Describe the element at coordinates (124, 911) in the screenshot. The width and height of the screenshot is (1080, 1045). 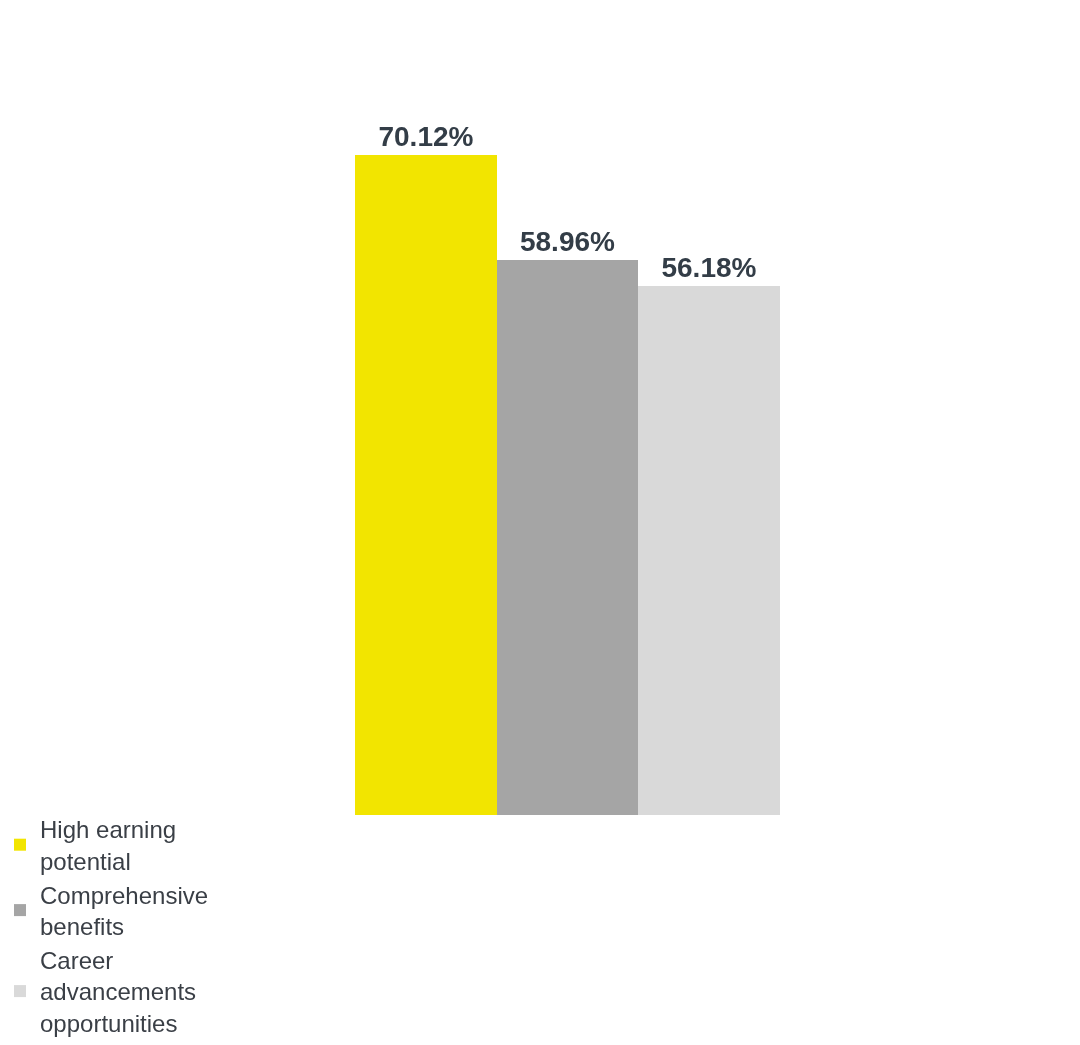
I see `legend-label: Comprehensive benefits` at that location.